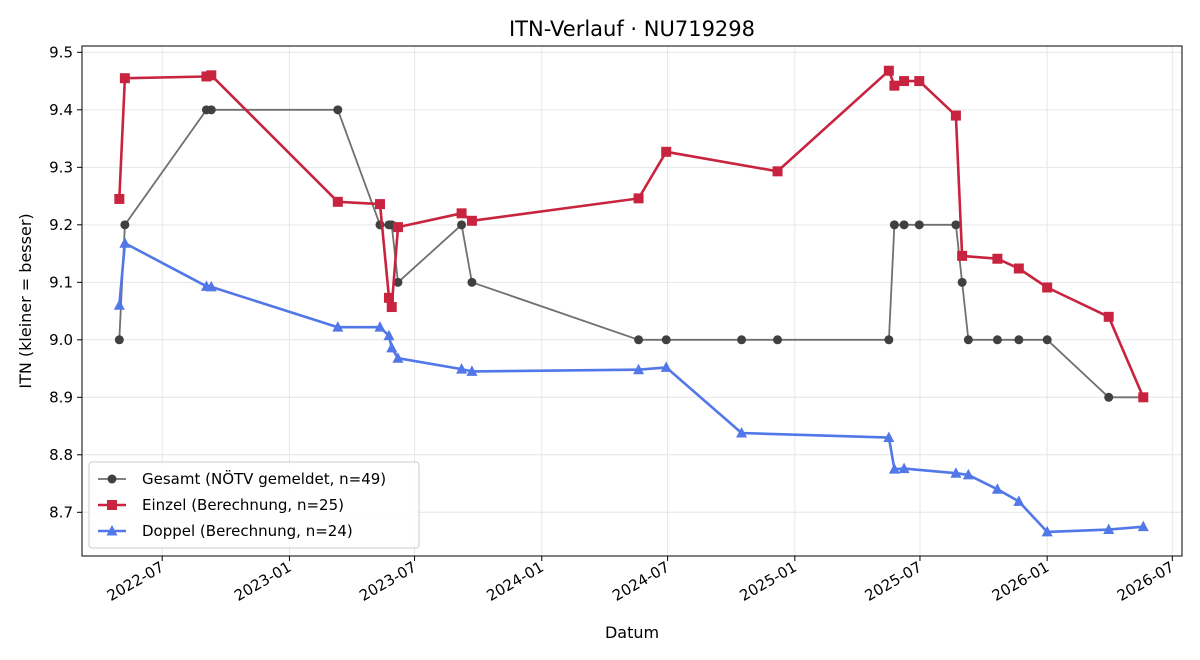 The image size is (1200, 660). Describe the element at coordinates (61, 167) in the screenshot. I see `y-tick-label: 9.3` at that location.